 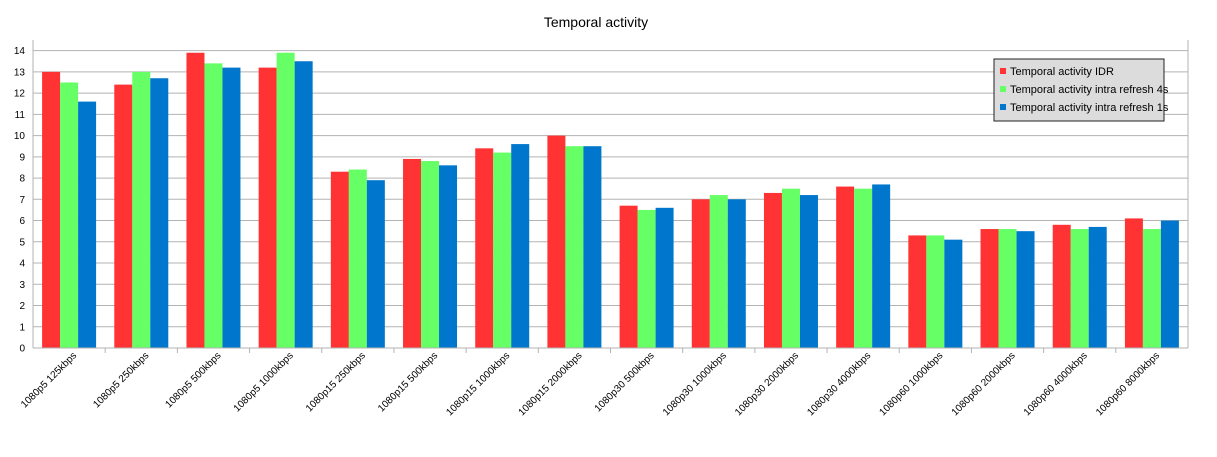 What do you see at coordinates (22, 327) in the screenshot?
I see `y-tick-label: 1` at bounding box center [22, 327].